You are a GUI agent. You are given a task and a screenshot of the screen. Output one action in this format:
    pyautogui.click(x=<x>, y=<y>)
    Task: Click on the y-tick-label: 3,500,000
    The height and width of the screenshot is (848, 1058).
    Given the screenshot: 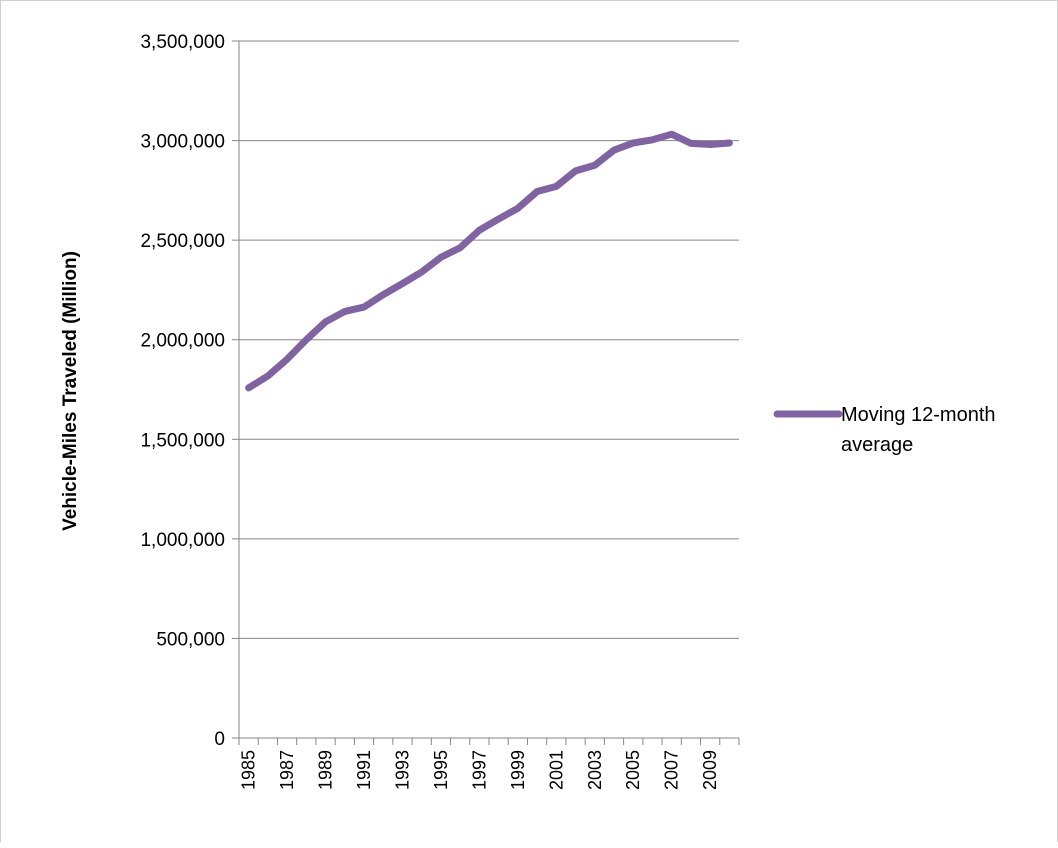 What is the action you would take?
    pyautogui.click(x=182, y=42)
    